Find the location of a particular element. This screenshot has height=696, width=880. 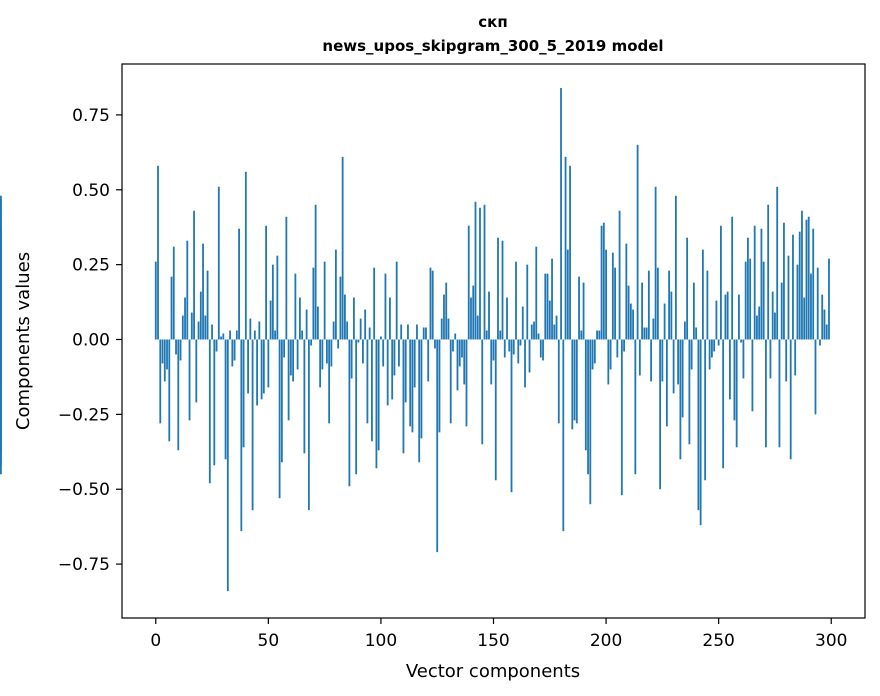

x-tick-label: 250 is located at coordinates (718, 641).